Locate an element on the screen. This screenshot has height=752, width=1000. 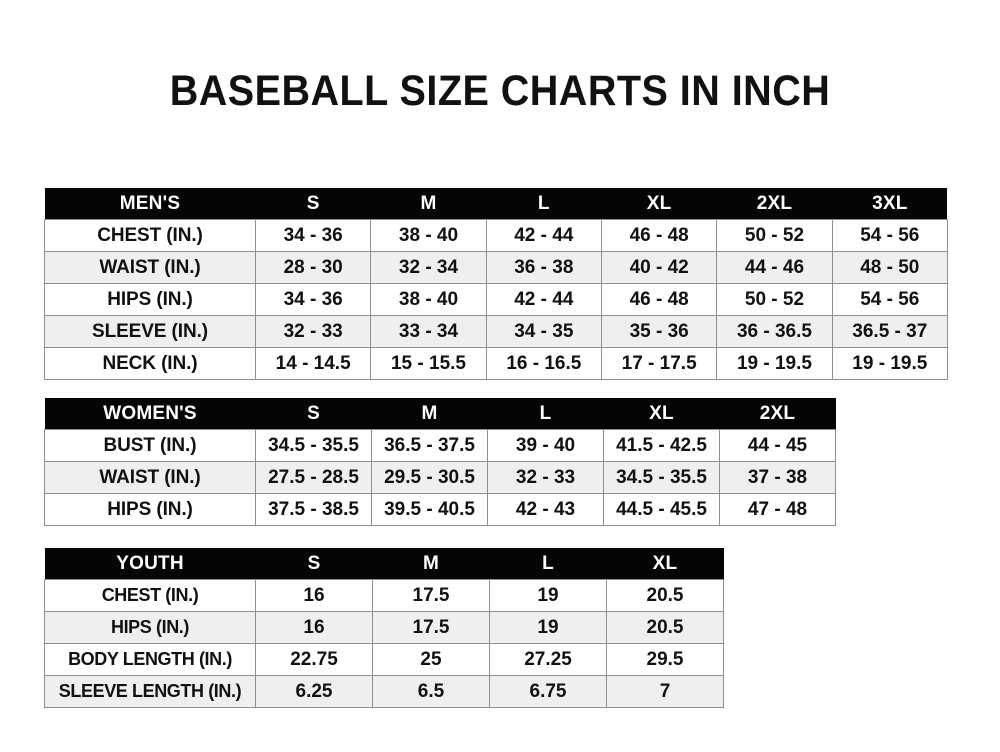
mens-cell-neck-m: 15 - 15.5 is located at coordinates (428, 363).